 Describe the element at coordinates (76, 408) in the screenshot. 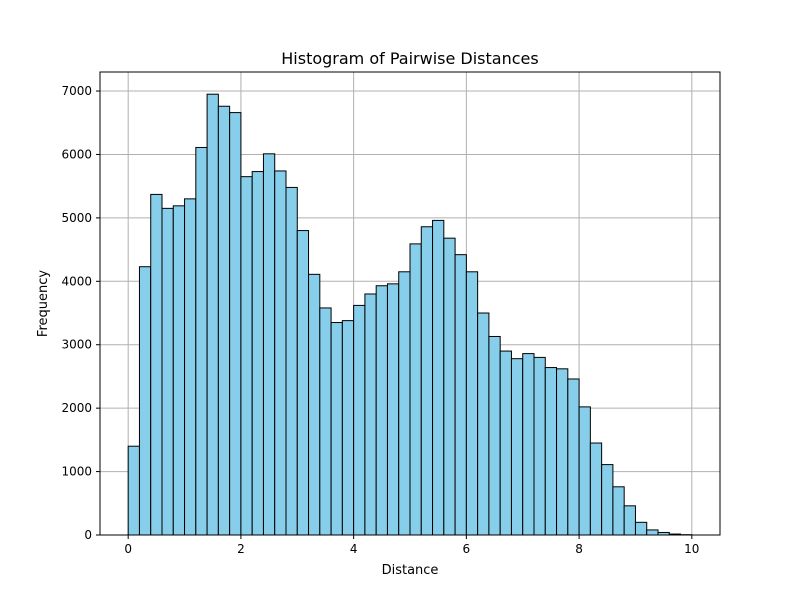

I see `y-tick-label: 2000` at that location.